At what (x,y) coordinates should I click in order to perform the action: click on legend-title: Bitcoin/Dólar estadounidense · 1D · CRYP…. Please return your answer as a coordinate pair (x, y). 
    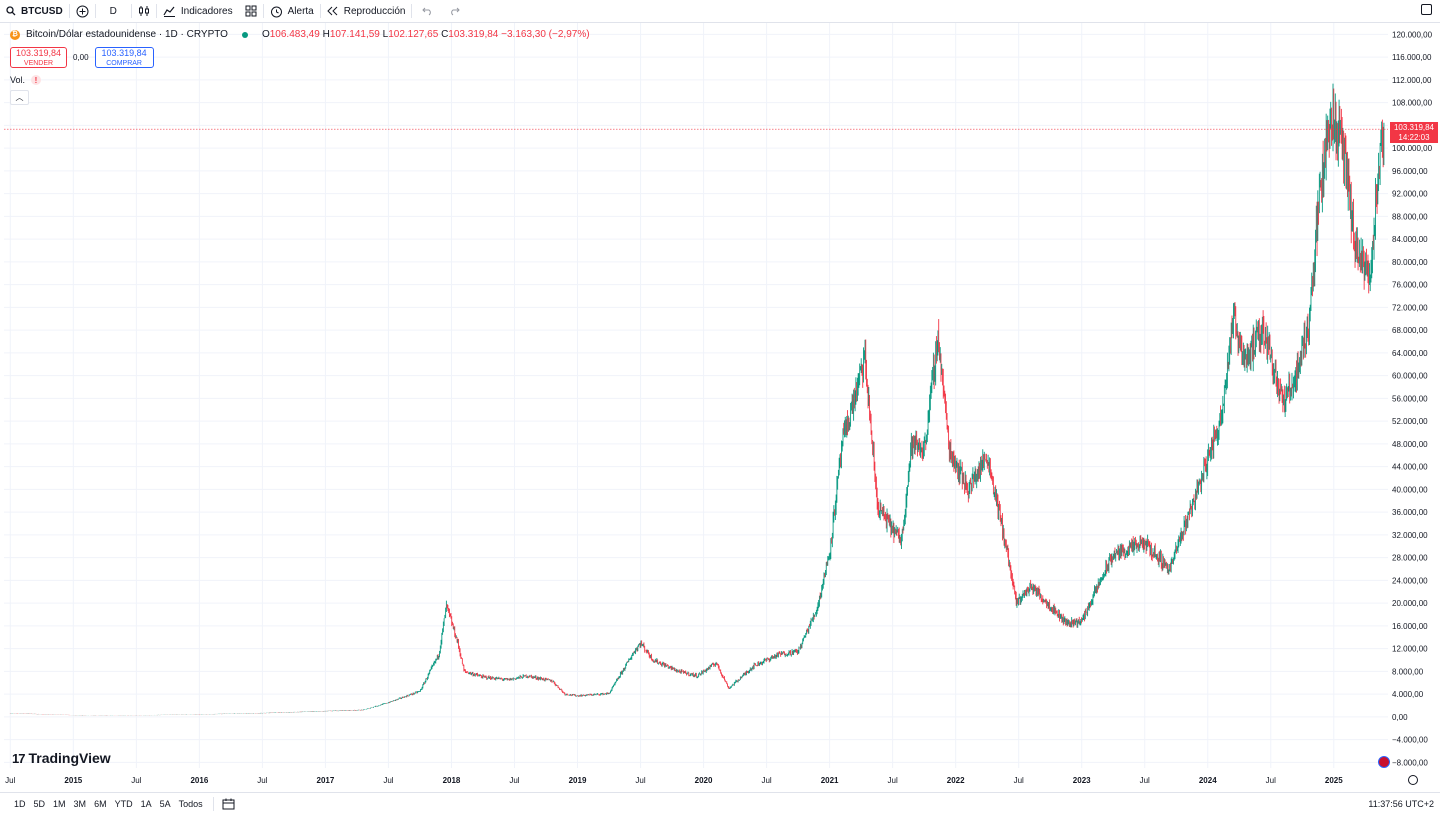
    Looking at the image, I should click on (127, 34).